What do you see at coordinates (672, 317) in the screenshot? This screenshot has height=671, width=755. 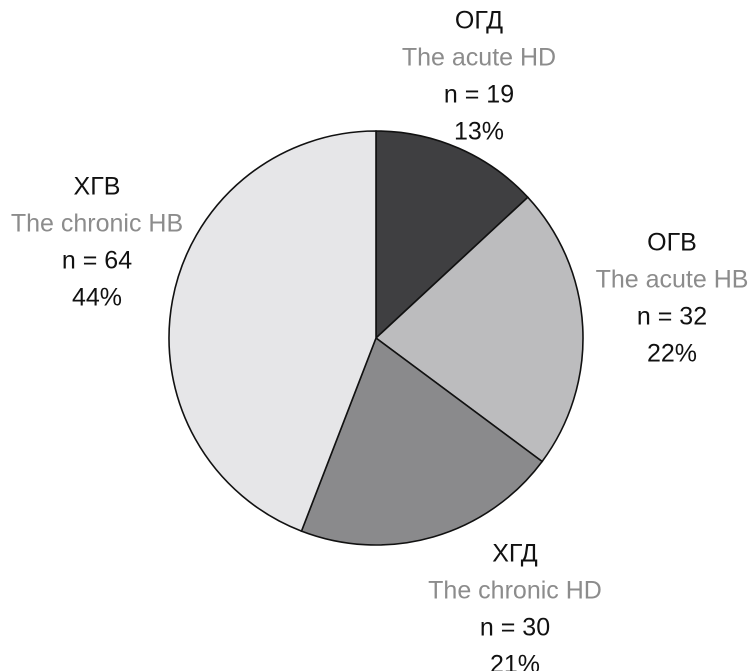 I see `slice-count-label: n = 32` at bounding box center [672, 317].